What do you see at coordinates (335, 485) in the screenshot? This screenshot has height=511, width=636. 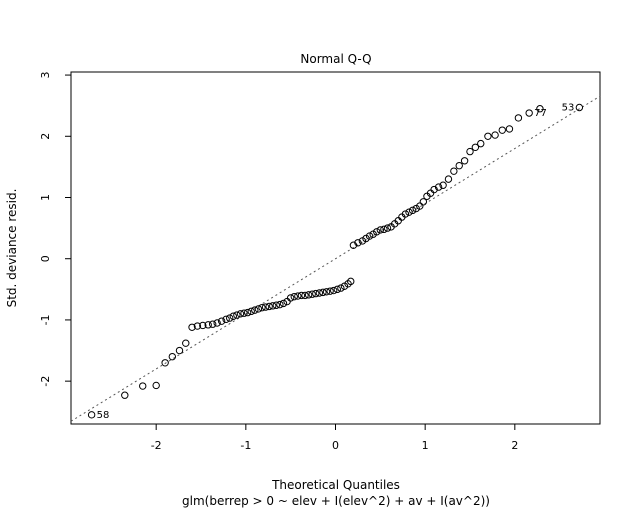 I see `x-axis-title: Theoretical Quantiles` at bounding box center [335, 485].